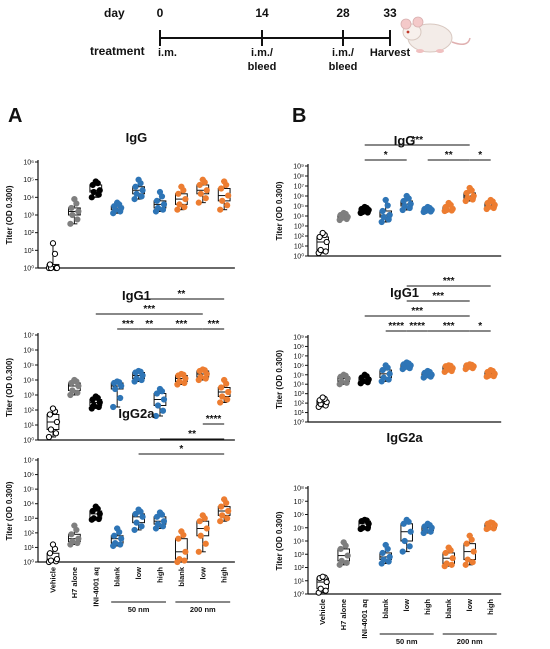  What do you see at coordinates (114, 13) in the screenshot?
I see `timeline-day-label: day` at bounding box center [114, 13].